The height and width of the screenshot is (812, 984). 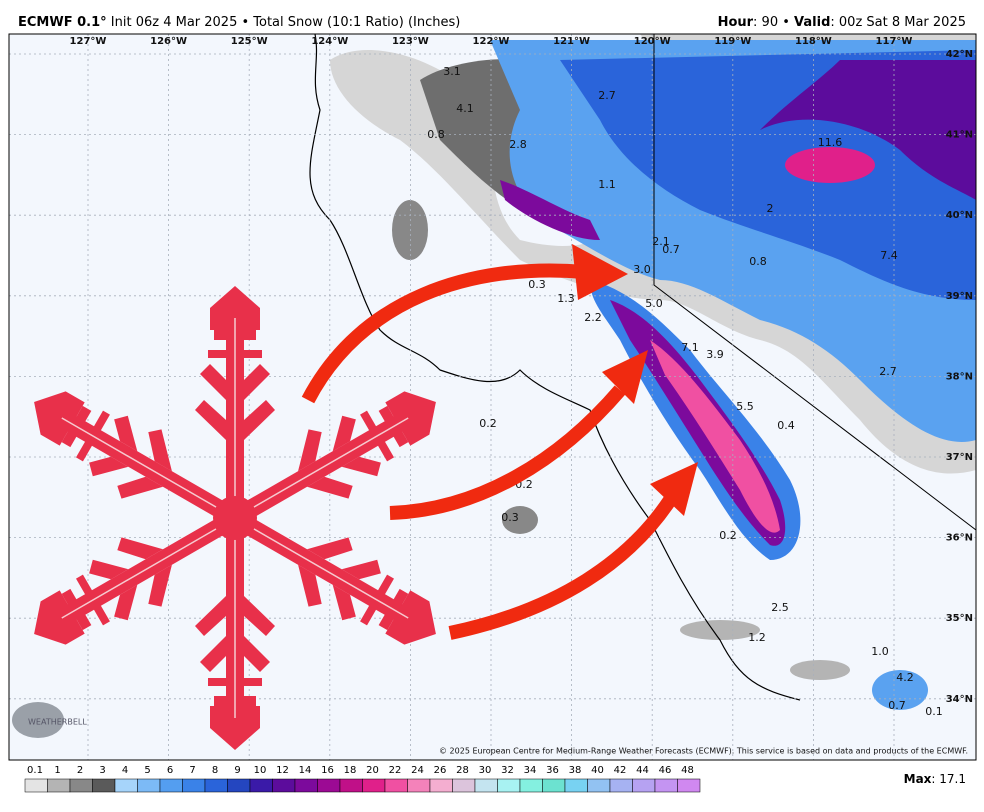 I want to click on legend-label: 5, so click(x=147, y=770).